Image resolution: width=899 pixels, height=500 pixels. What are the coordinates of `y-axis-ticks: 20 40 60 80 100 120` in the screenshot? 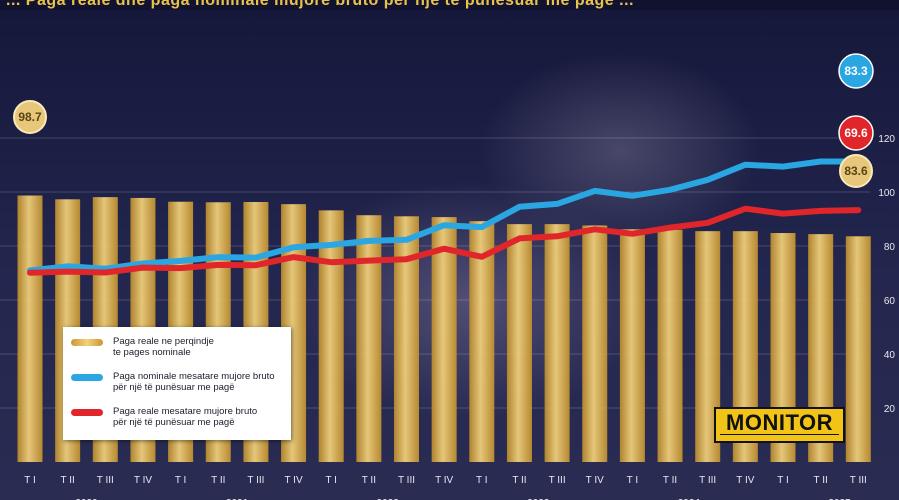 It's located at (886, 274).